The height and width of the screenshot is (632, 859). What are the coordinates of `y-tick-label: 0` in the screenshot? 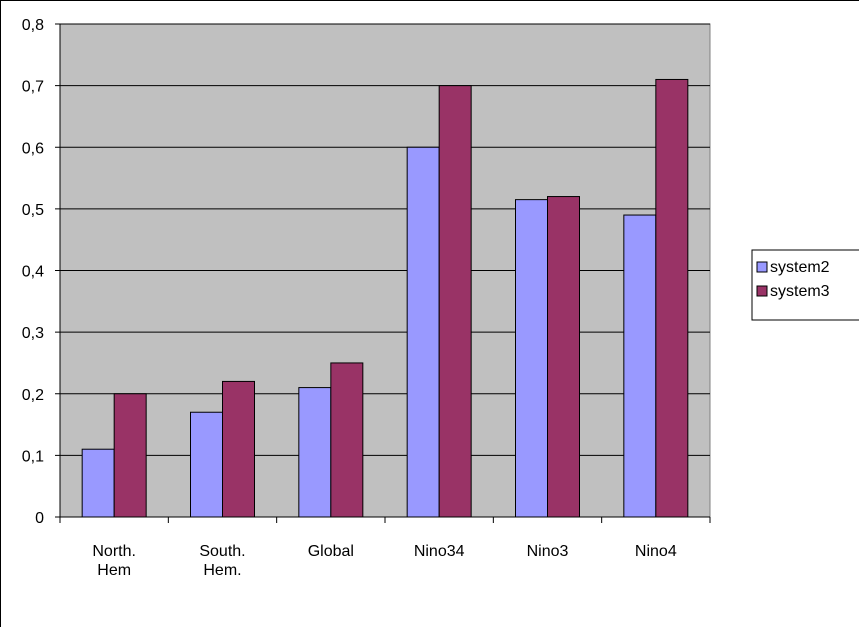 It's located at (39, 518).